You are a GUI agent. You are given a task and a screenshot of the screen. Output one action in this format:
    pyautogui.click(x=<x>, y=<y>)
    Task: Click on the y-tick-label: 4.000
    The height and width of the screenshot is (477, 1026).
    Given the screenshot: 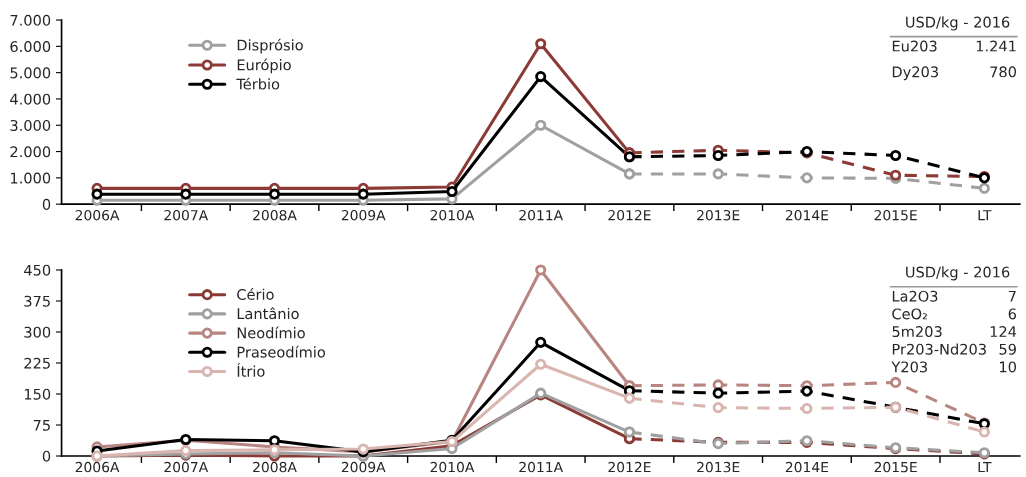 What is the action you would take?
    pyautogui.click(x=30, y=99)
    